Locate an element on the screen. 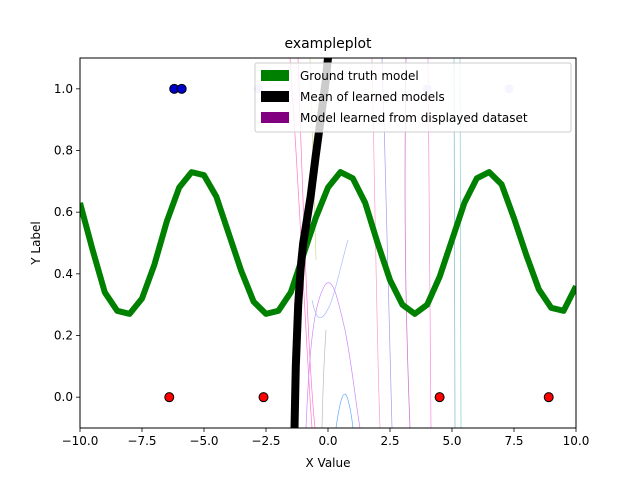  x-axis-label: X Value is located at coordinates (328, 463).